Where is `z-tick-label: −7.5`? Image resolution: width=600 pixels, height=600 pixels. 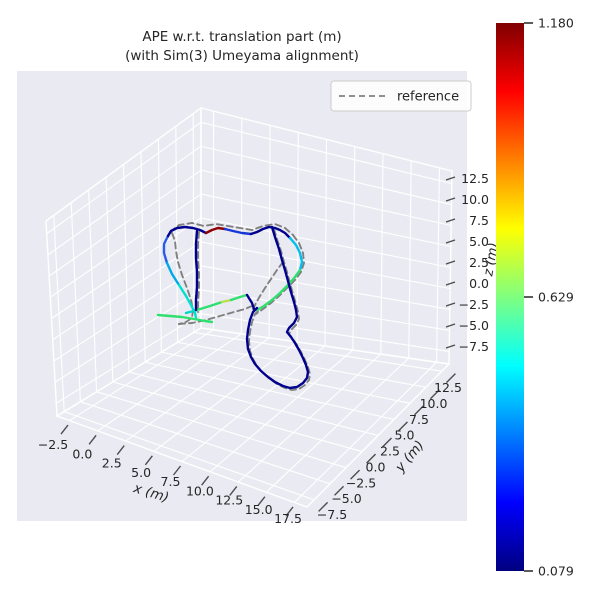 z-tick-label: −7.5 is located at coordinates (474, 346).